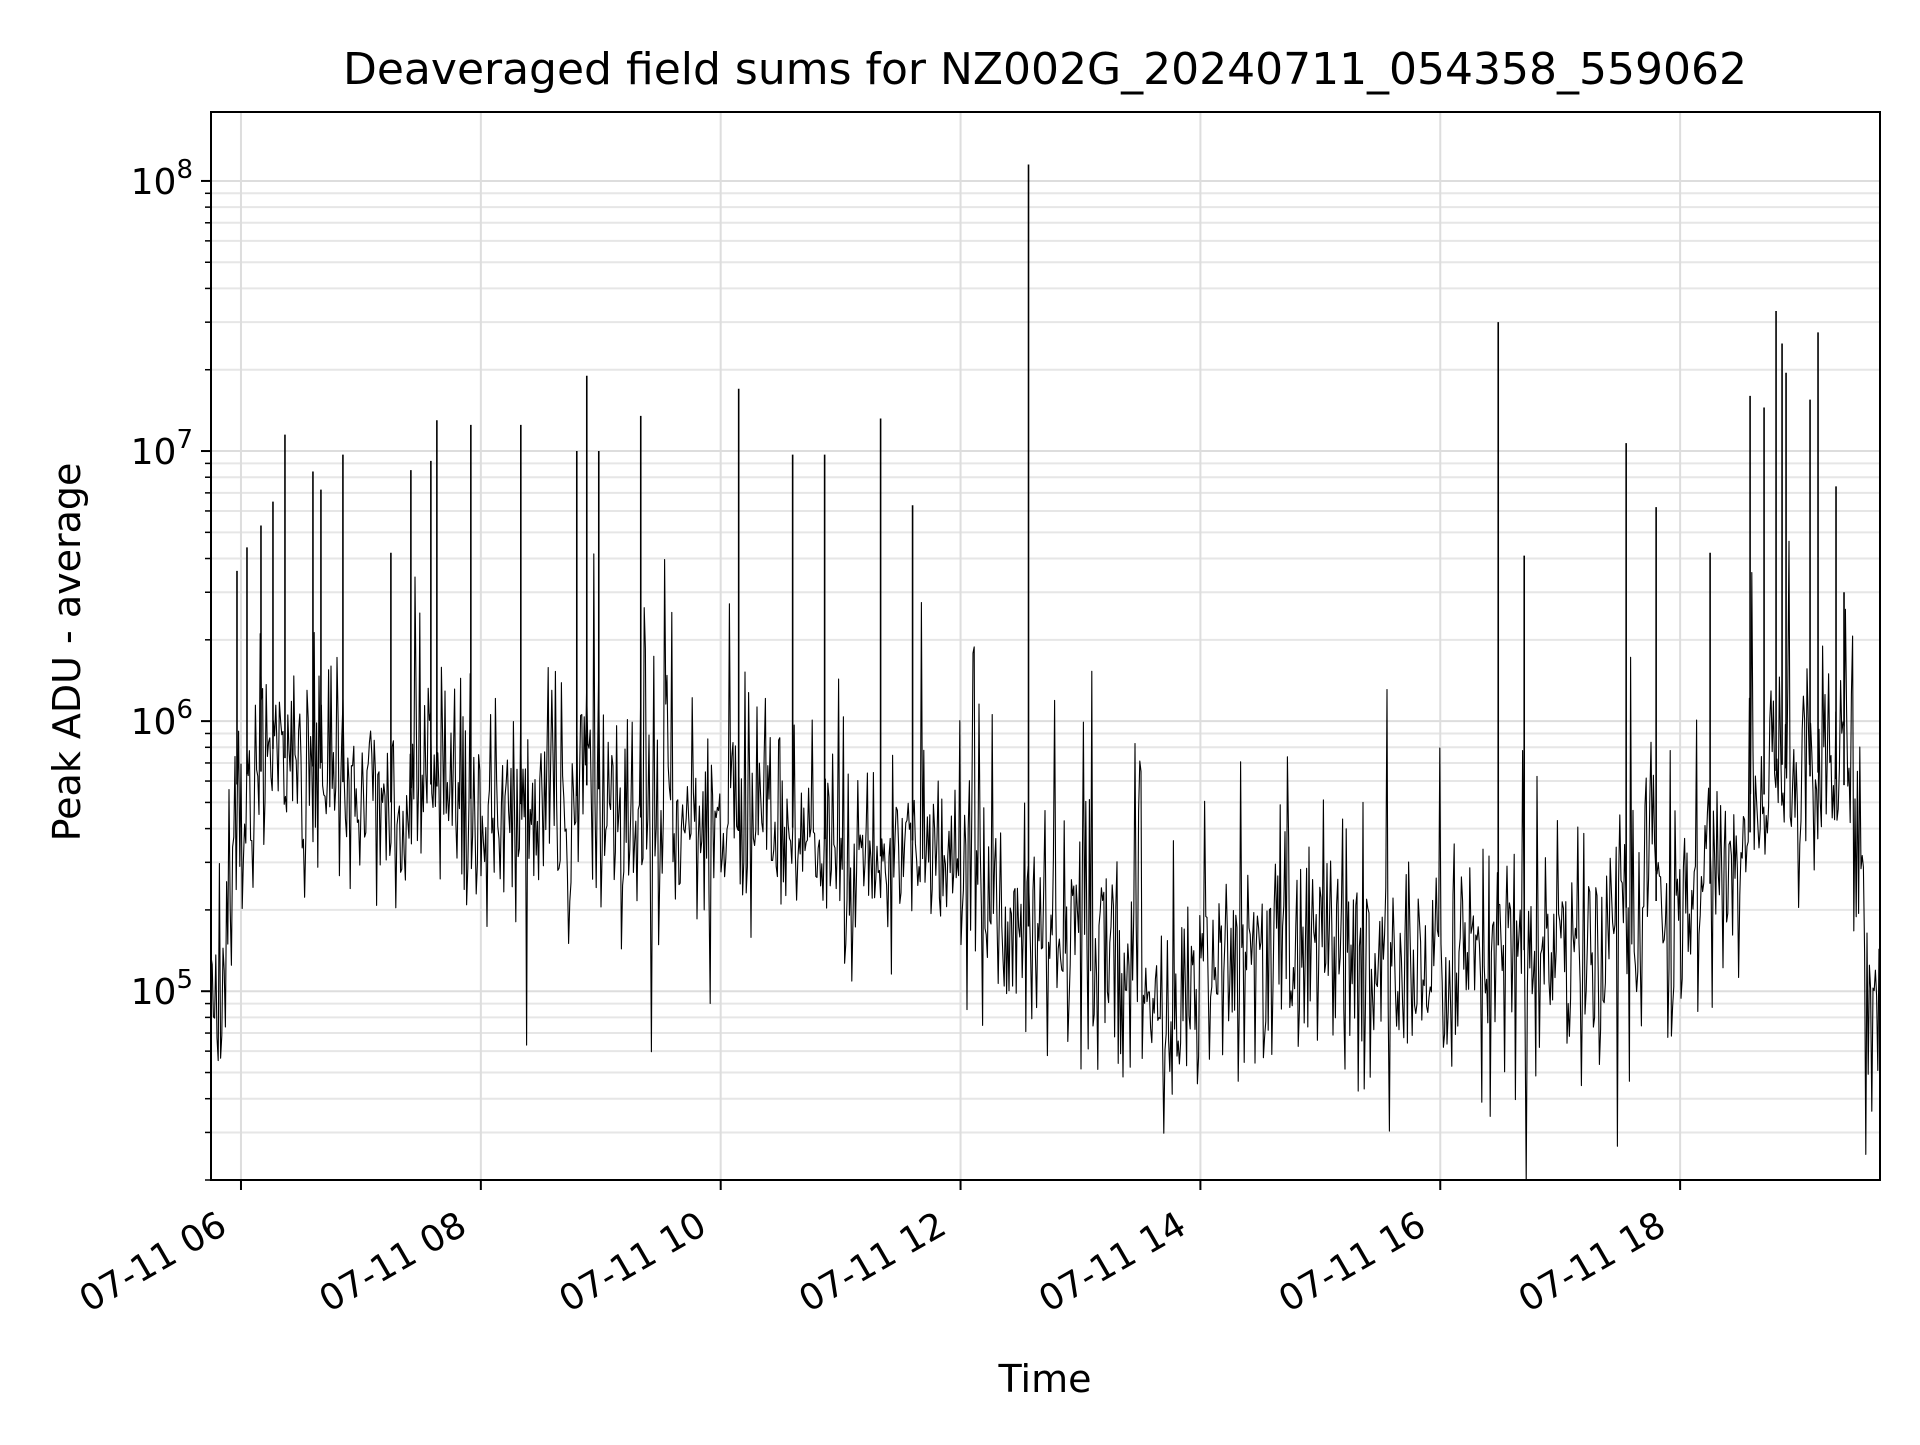  What do you see at coordinates (67, 652) in the screenshot?
I see `y-axis-label: Peak ADU - average` at bounding box center [67, 652].